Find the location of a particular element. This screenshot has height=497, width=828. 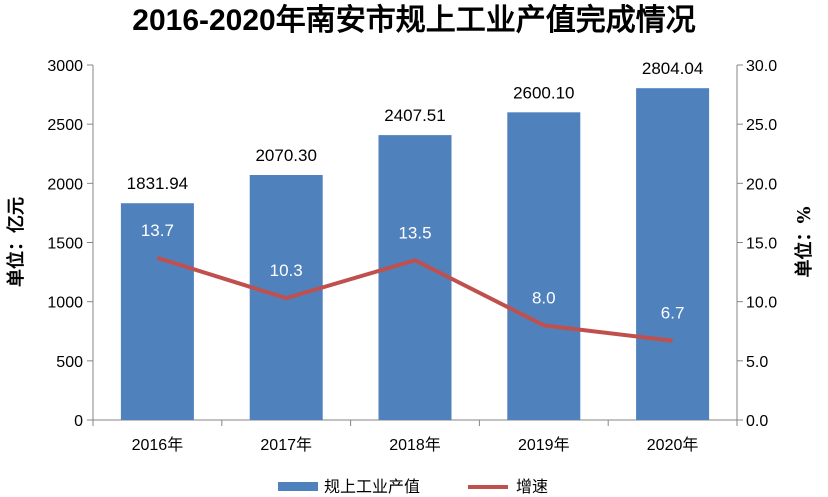

y-tick-label: 2500 is located at coordinates (65, 125).